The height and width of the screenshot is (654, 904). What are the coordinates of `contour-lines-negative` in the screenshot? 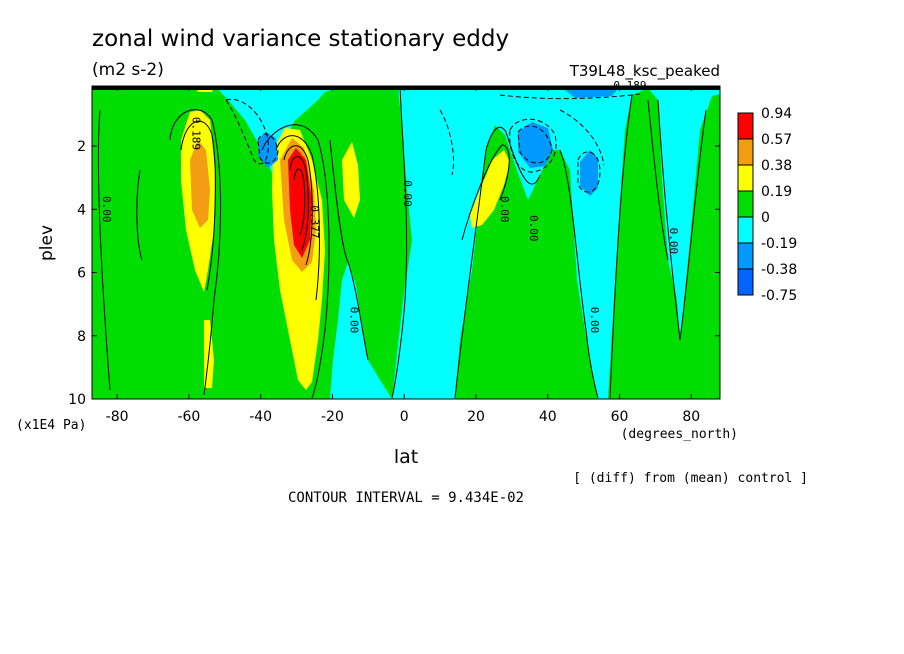 It's located at (433, 143).